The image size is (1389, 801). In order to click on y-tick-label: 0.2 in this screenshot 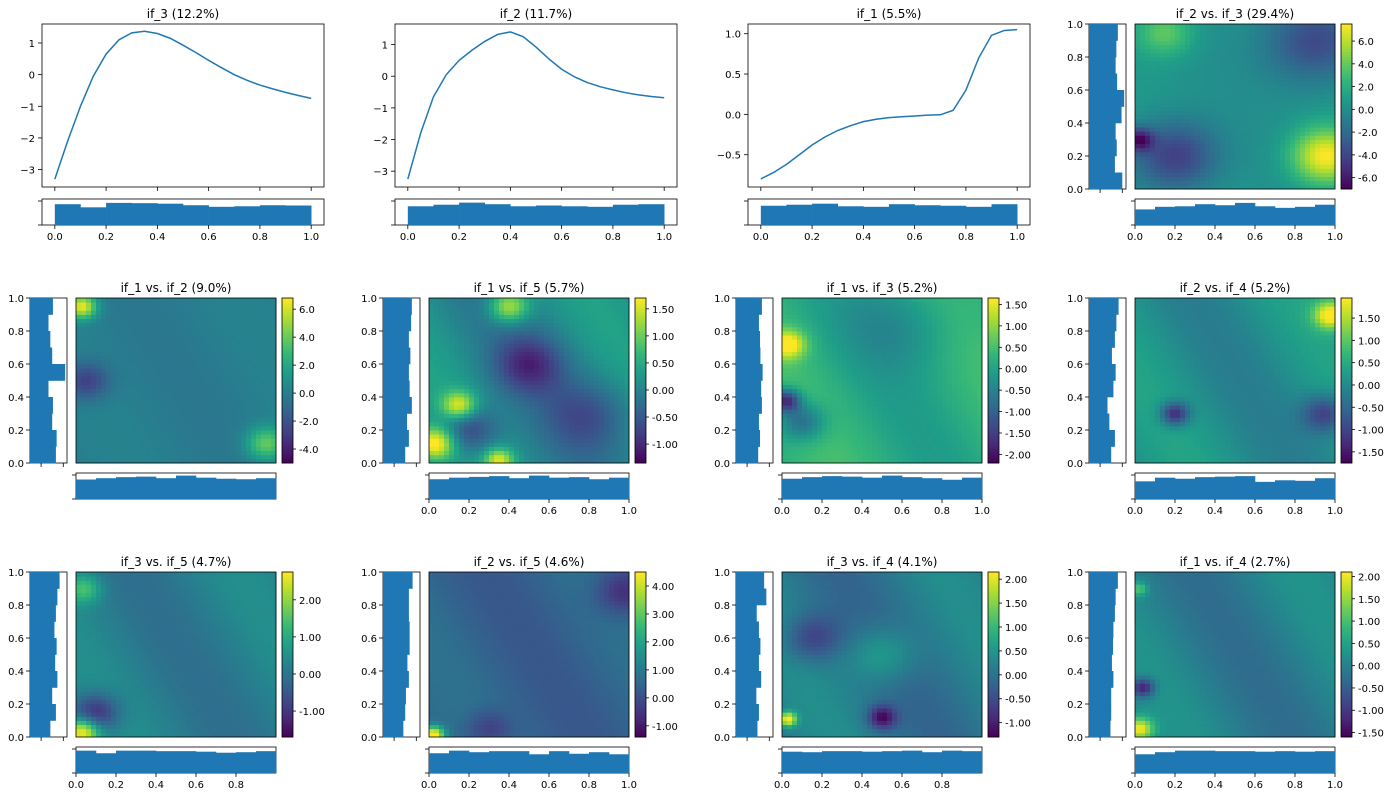, I will do `click(16, 431)`.